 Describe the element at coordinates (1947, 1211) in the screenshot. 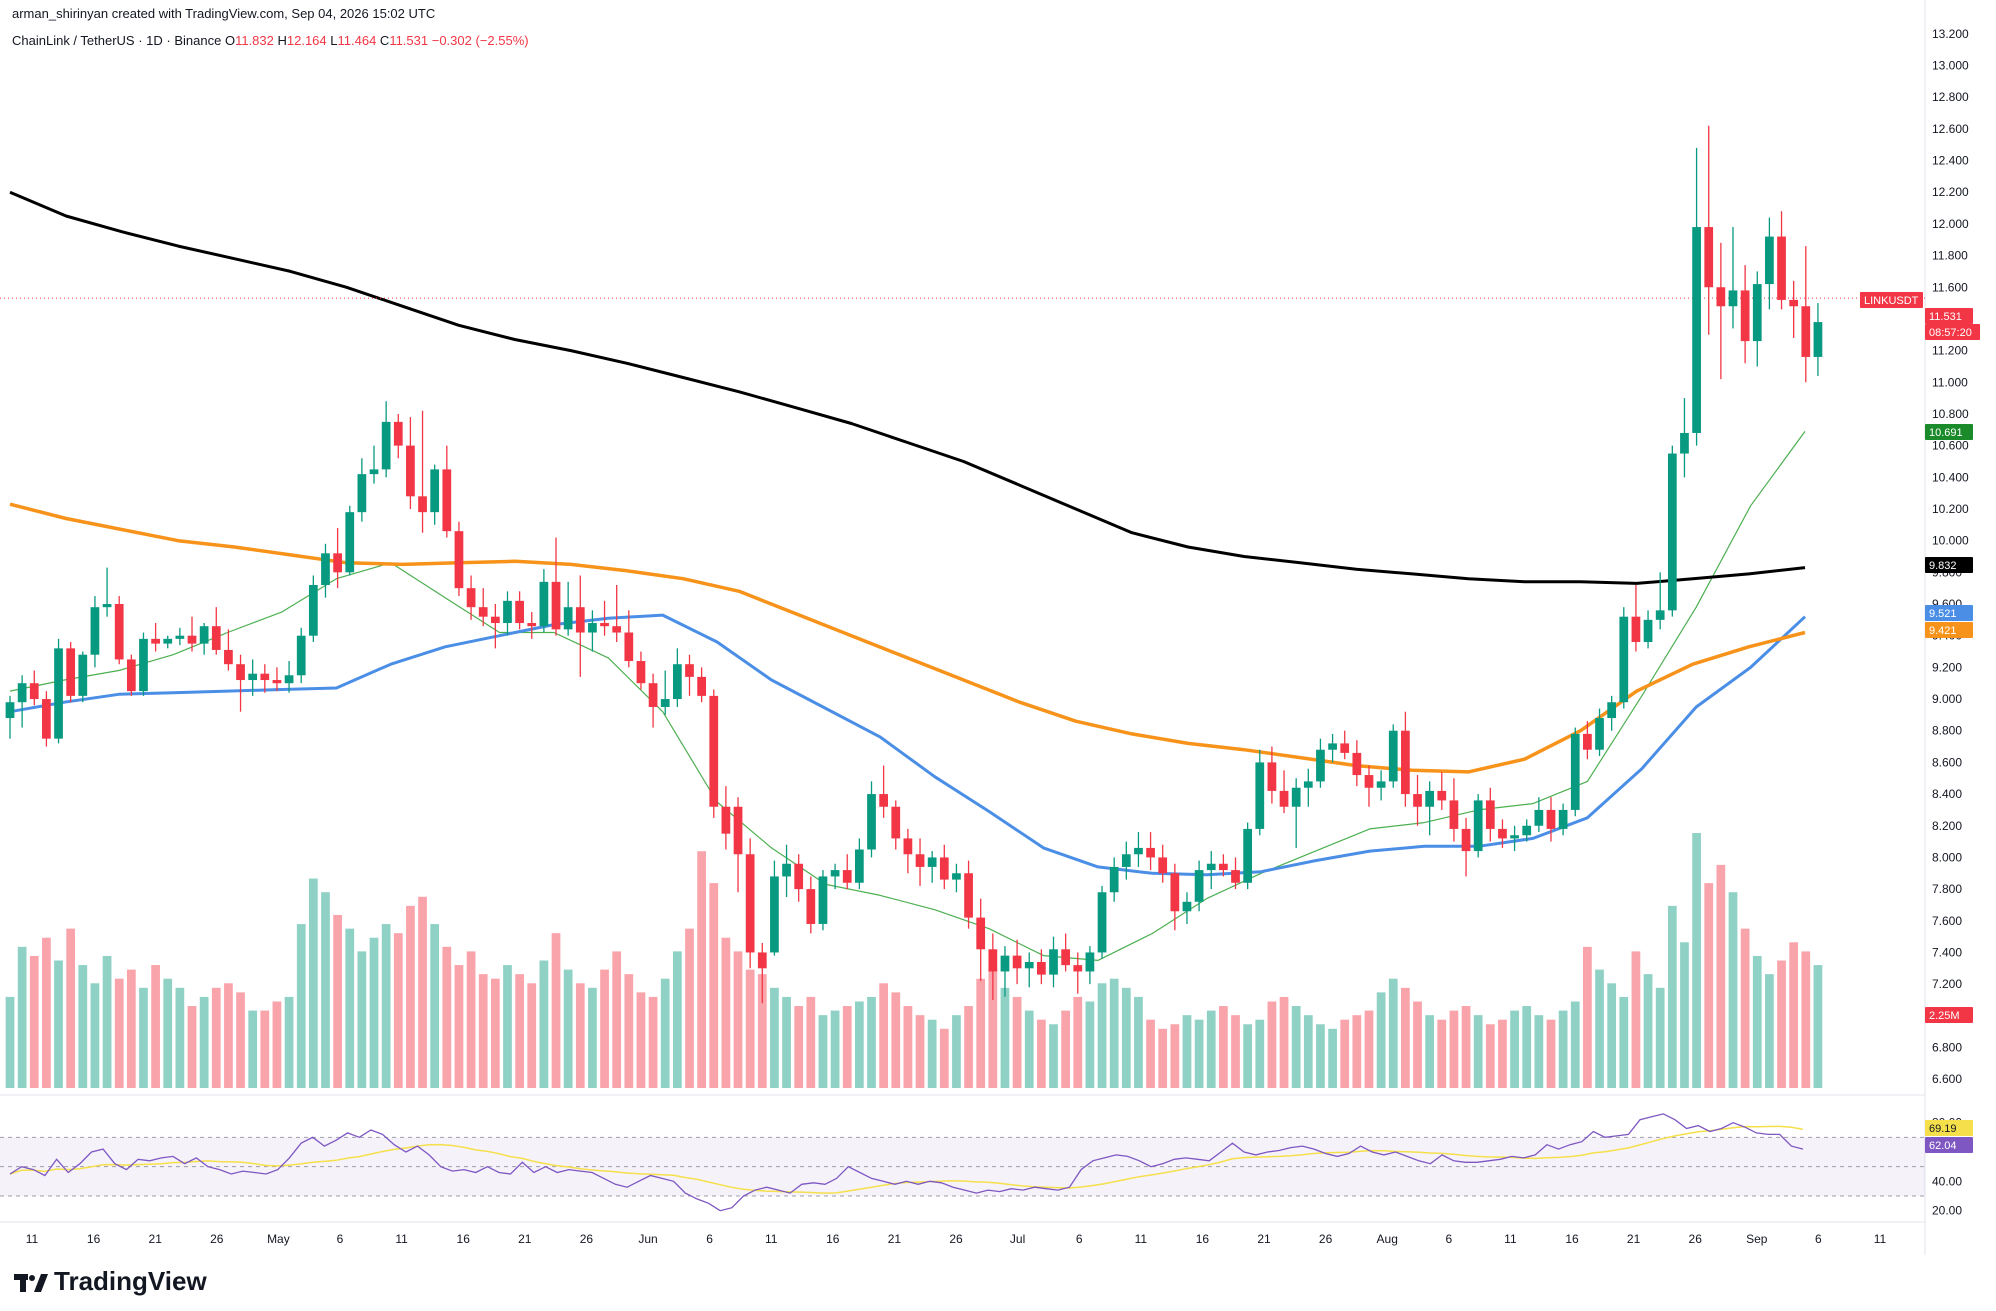

I see `rsi-tick-label: 20.00` at that location.